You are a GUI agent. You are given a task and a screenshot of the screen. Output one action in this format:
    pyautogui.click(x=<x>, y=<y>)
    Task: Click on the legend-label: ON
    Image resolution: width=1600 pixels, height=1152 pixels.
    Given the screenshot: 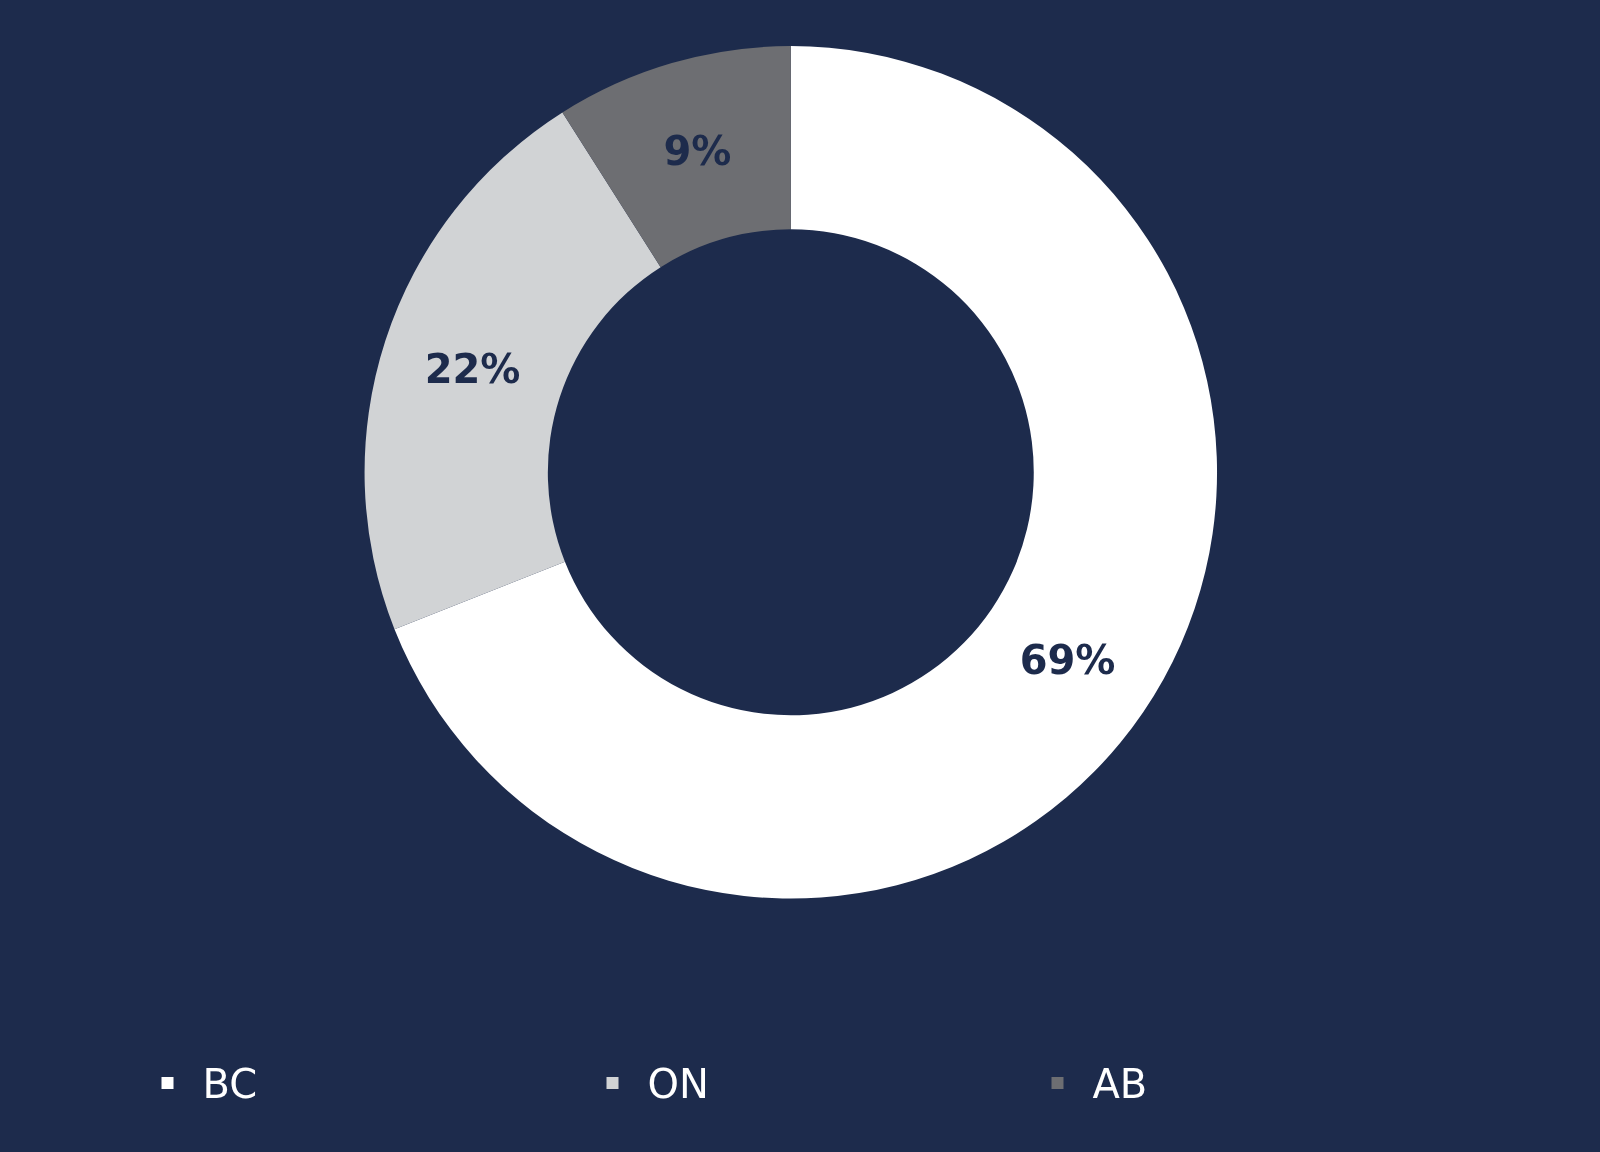 What is the action you would take?
    pyautogui.click(x=678, y=1084)
    